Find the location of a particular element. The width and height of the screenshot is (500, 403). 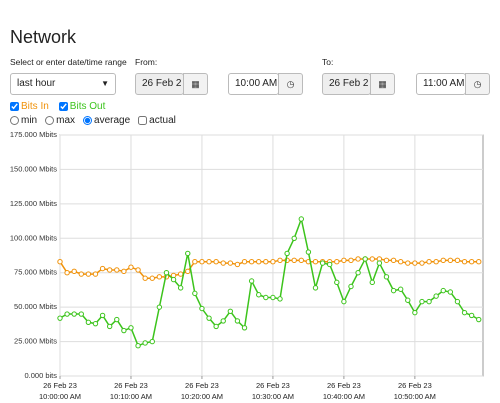

to-calendar-button: ▦ is located at coordinates (382, 84).